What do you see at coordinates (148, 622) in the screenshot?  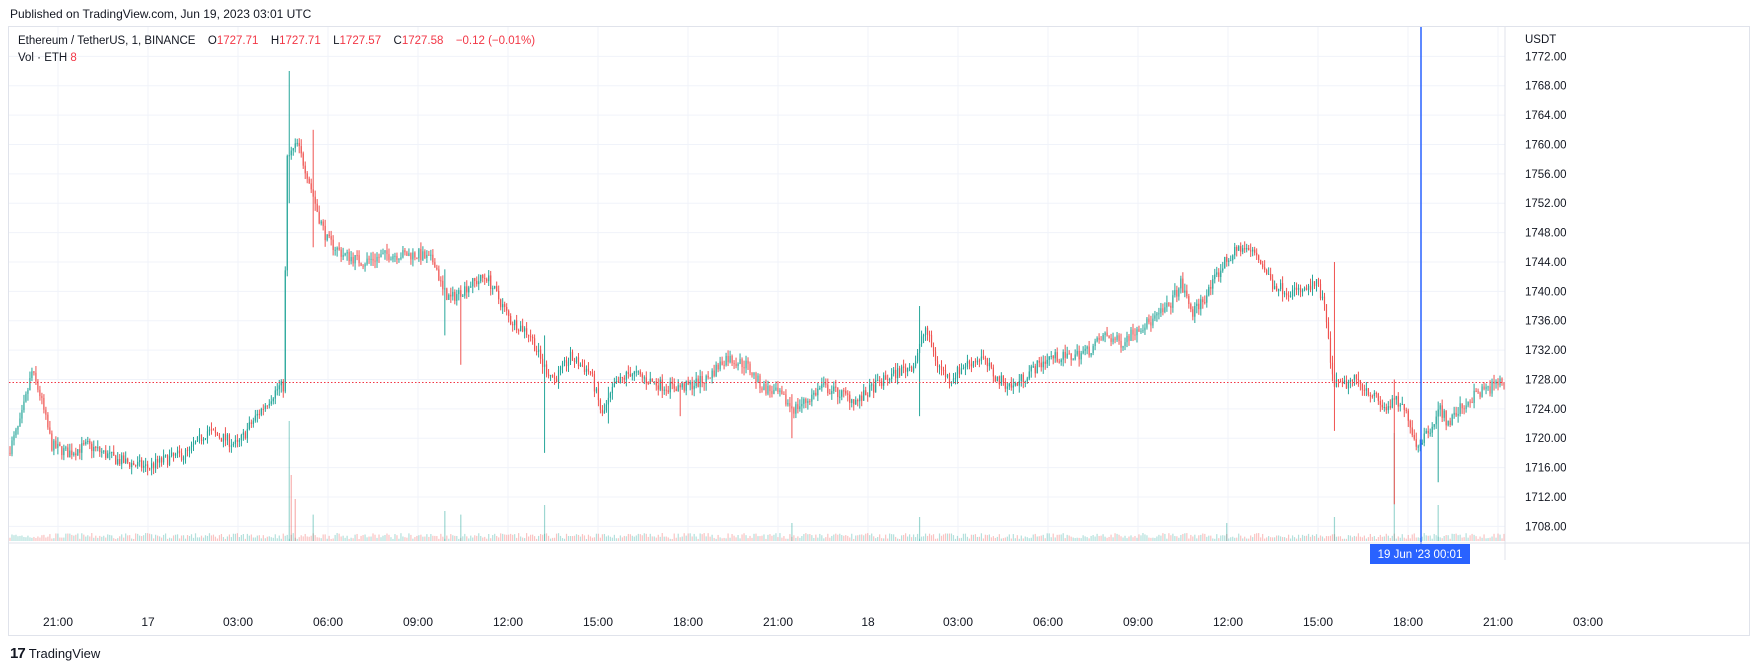 I see `time-tick-label: 17` at bounding box center [148, 622].